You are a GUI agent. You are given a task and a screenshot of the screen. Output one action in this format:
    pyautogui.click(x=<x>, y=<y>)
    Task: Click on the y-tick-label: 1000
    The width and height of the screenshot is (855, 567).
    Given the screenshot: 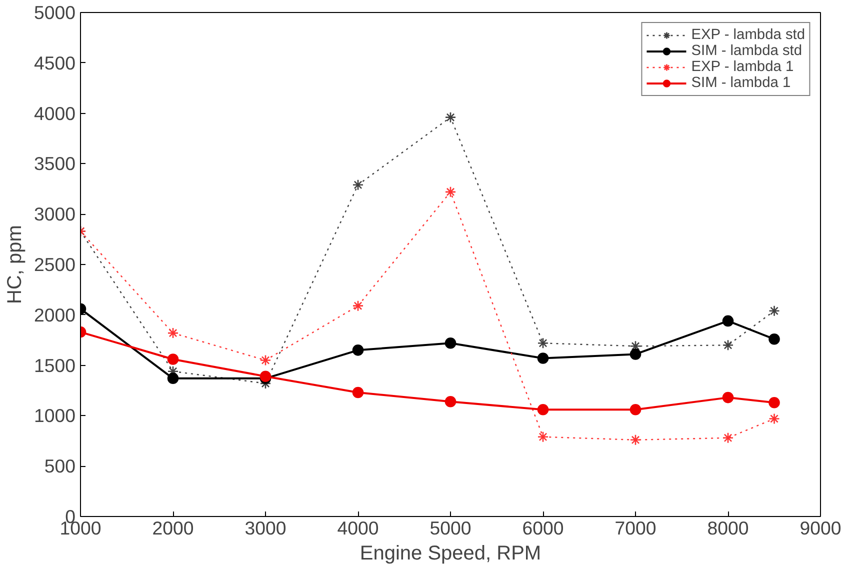 What is the action you would take?
    pyautogui.click(x=55, y=415)
    